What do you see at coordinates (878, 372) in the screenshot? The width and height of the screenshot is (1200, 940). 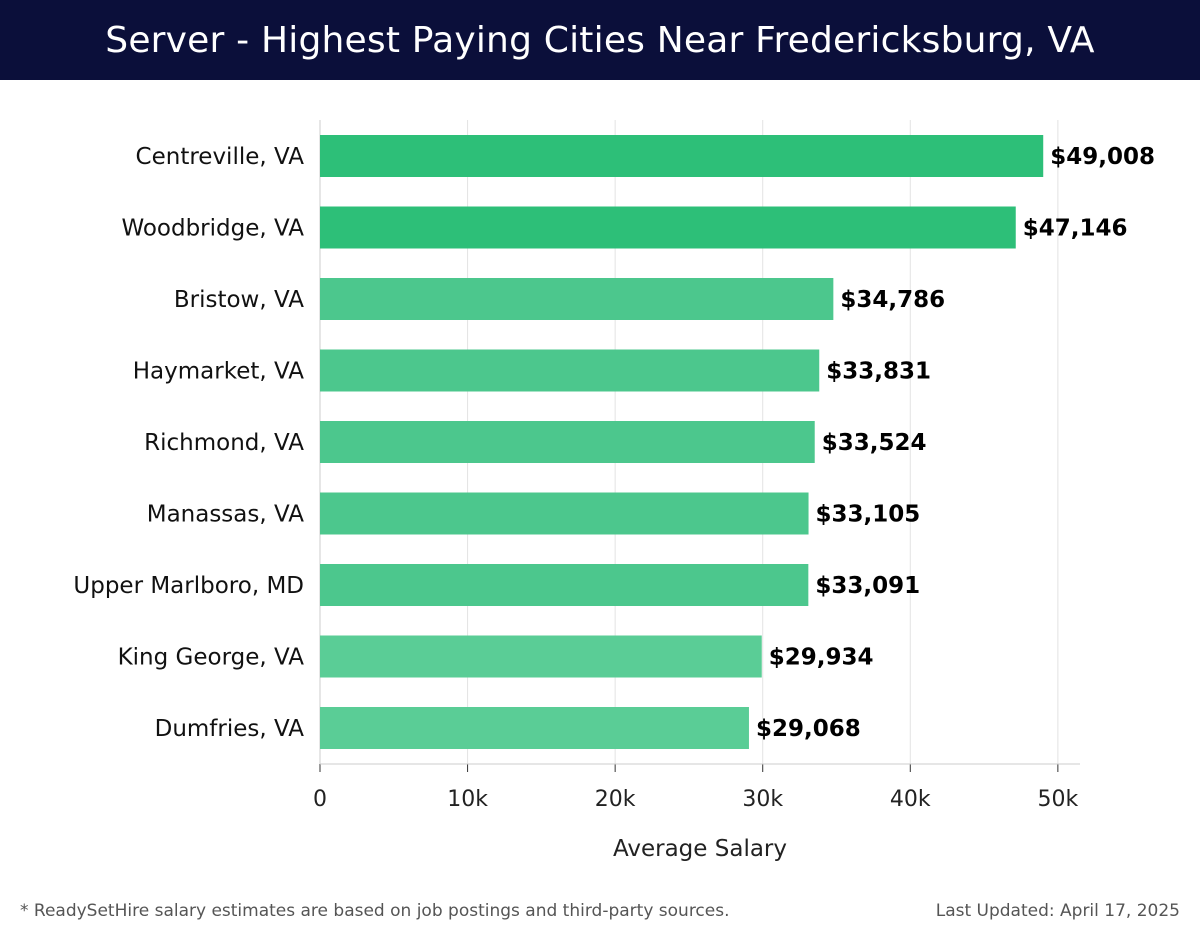 I see `value-label: $33,831` at bounding box center [878, 372].